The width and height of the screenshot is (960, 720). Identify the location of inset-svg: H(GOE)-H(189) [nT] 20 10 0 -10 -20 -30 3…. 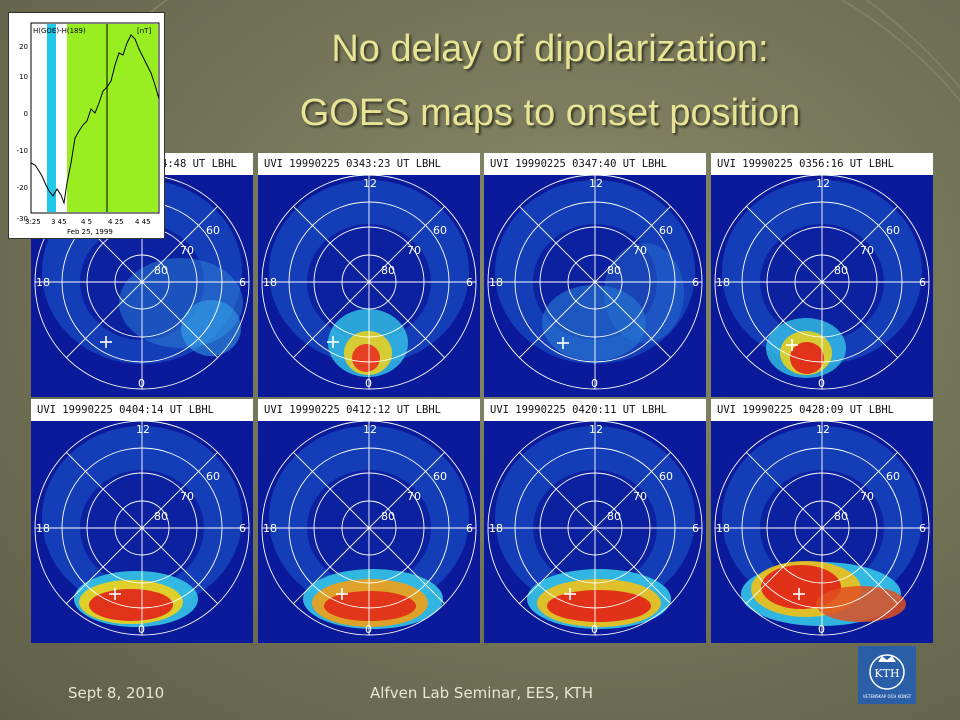
(86, 125).